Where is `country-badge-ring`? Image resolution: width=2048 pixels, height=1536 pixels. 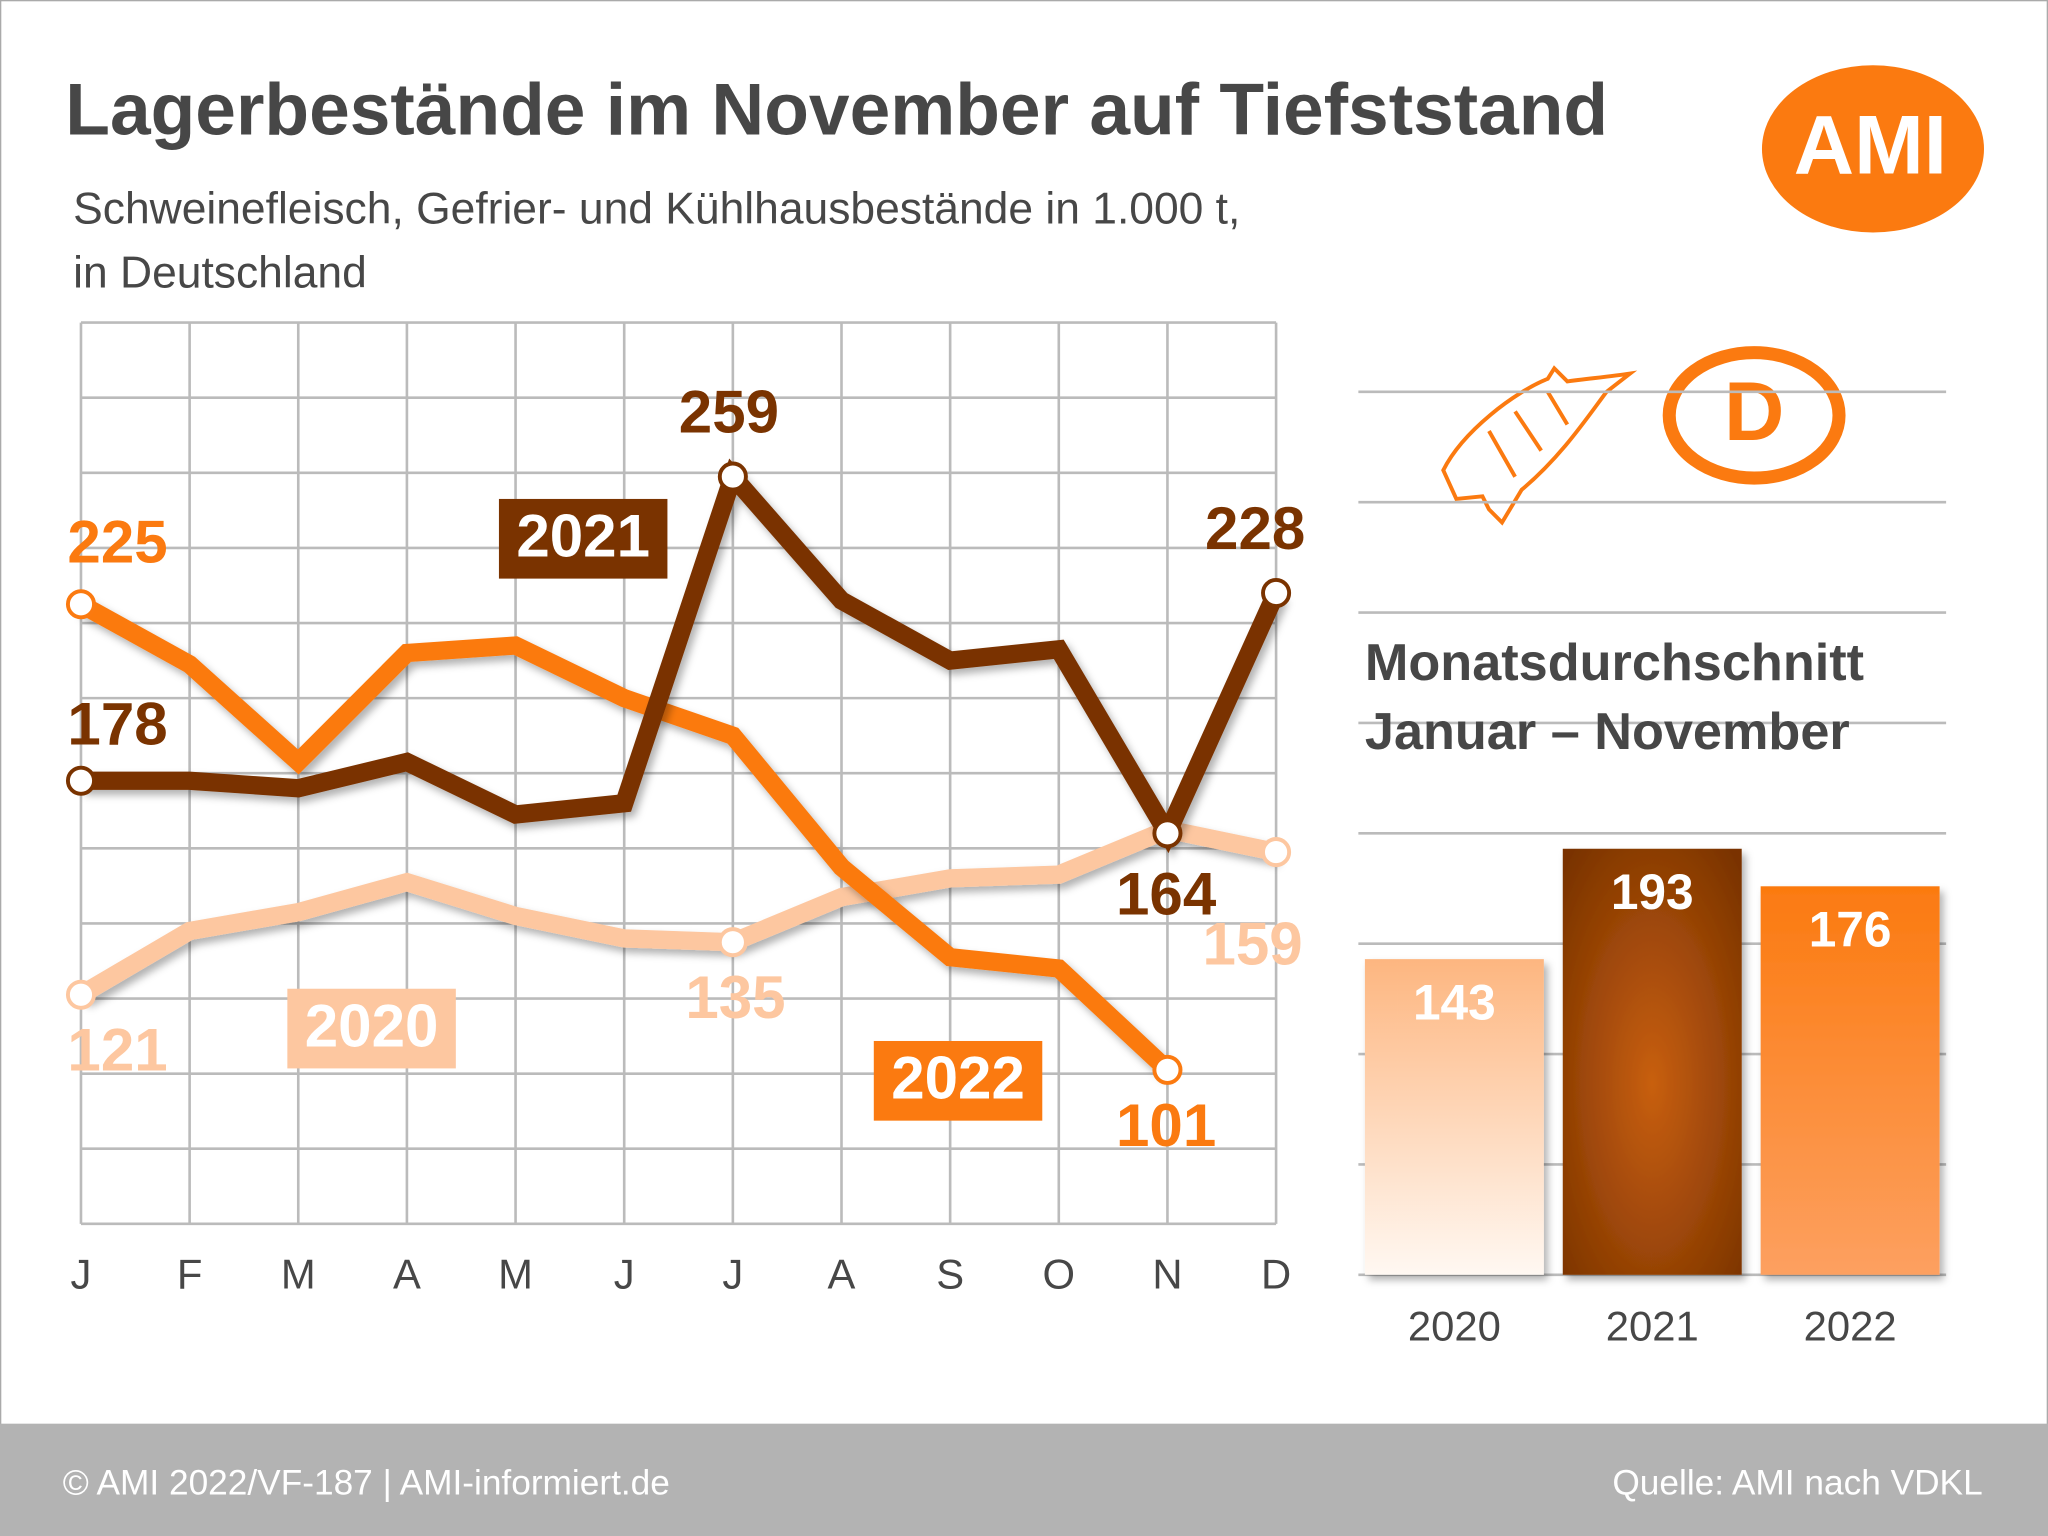
country-badge-ring is located at coordinates (1754, 415).